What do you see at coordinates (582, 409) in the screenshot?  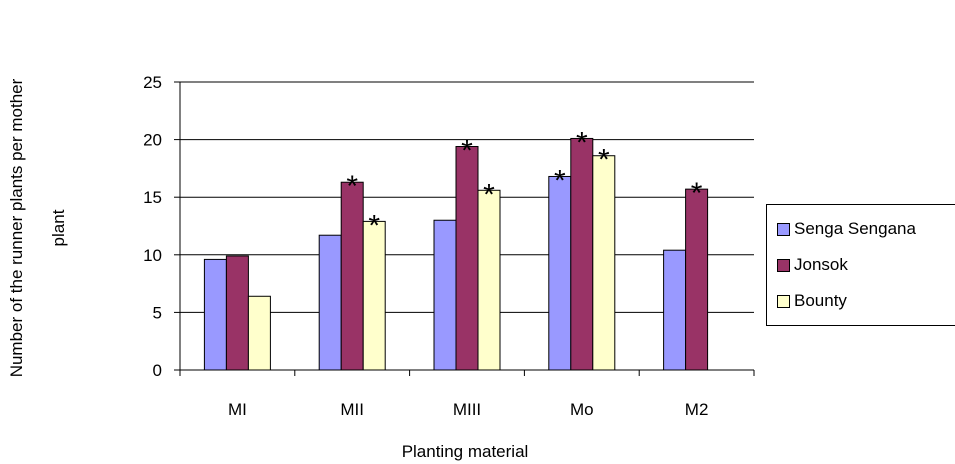 I see `x-tick-label: Mo` at bounding box center [582, 409].